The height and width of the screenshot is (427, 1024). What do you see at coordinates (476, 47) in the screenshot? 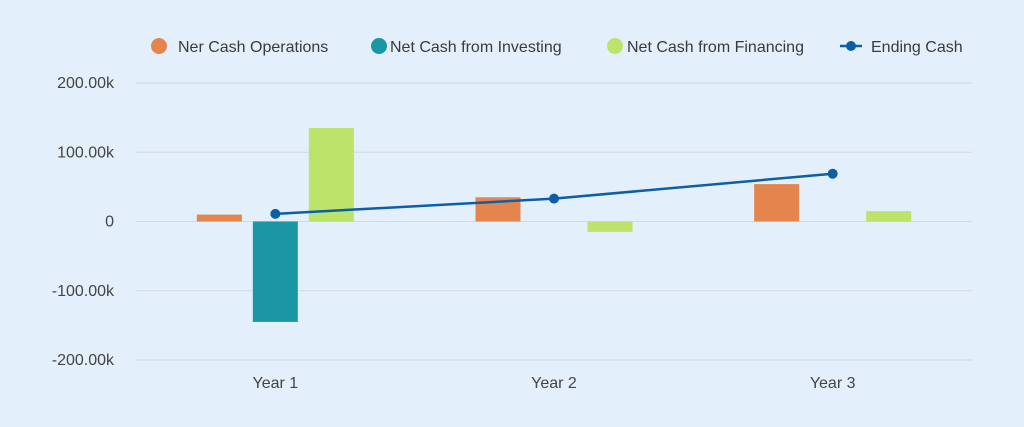
I see `legend-label: Net Cash from Investing` at bounding box center [476, 47].